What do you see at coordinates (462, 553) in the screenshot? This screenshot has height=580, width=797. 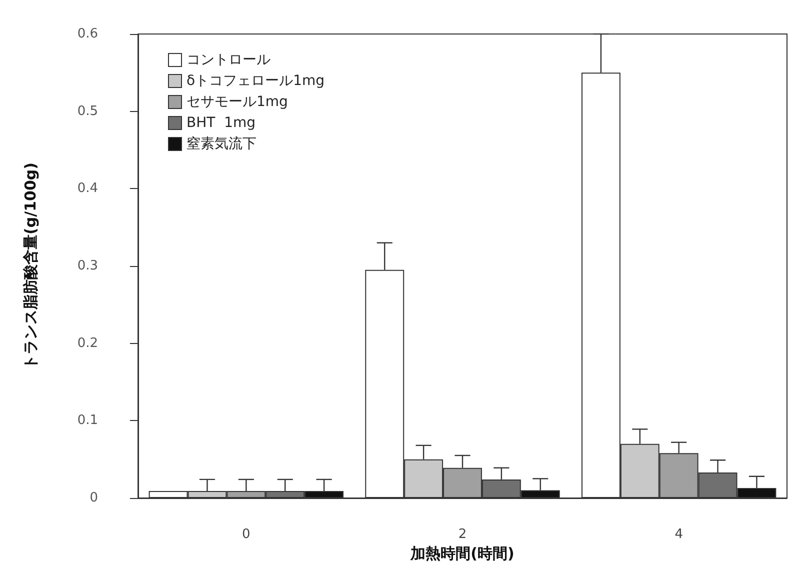 I see `x-axis-title: 加熱時間(時間)` at bounding box center [462, 553].